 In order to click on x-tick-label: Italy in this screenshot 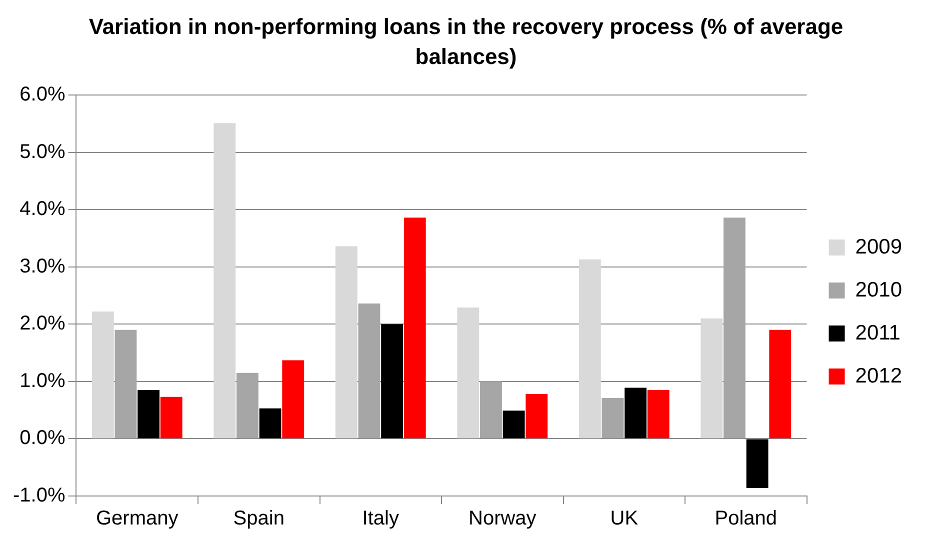, I will do `click(380, 519)`.